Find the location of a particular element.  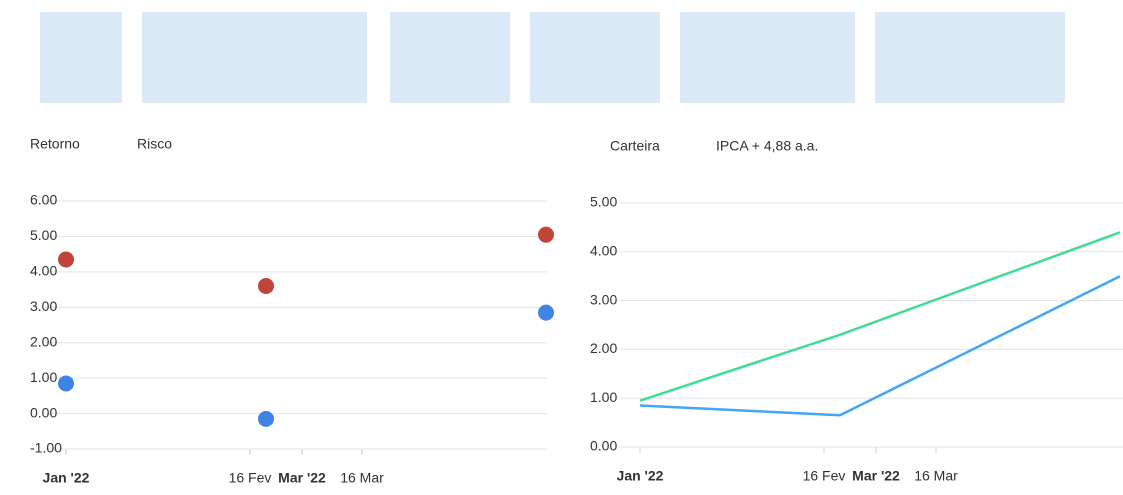

legend-label: Carteira is located at coordinates (635, 146).